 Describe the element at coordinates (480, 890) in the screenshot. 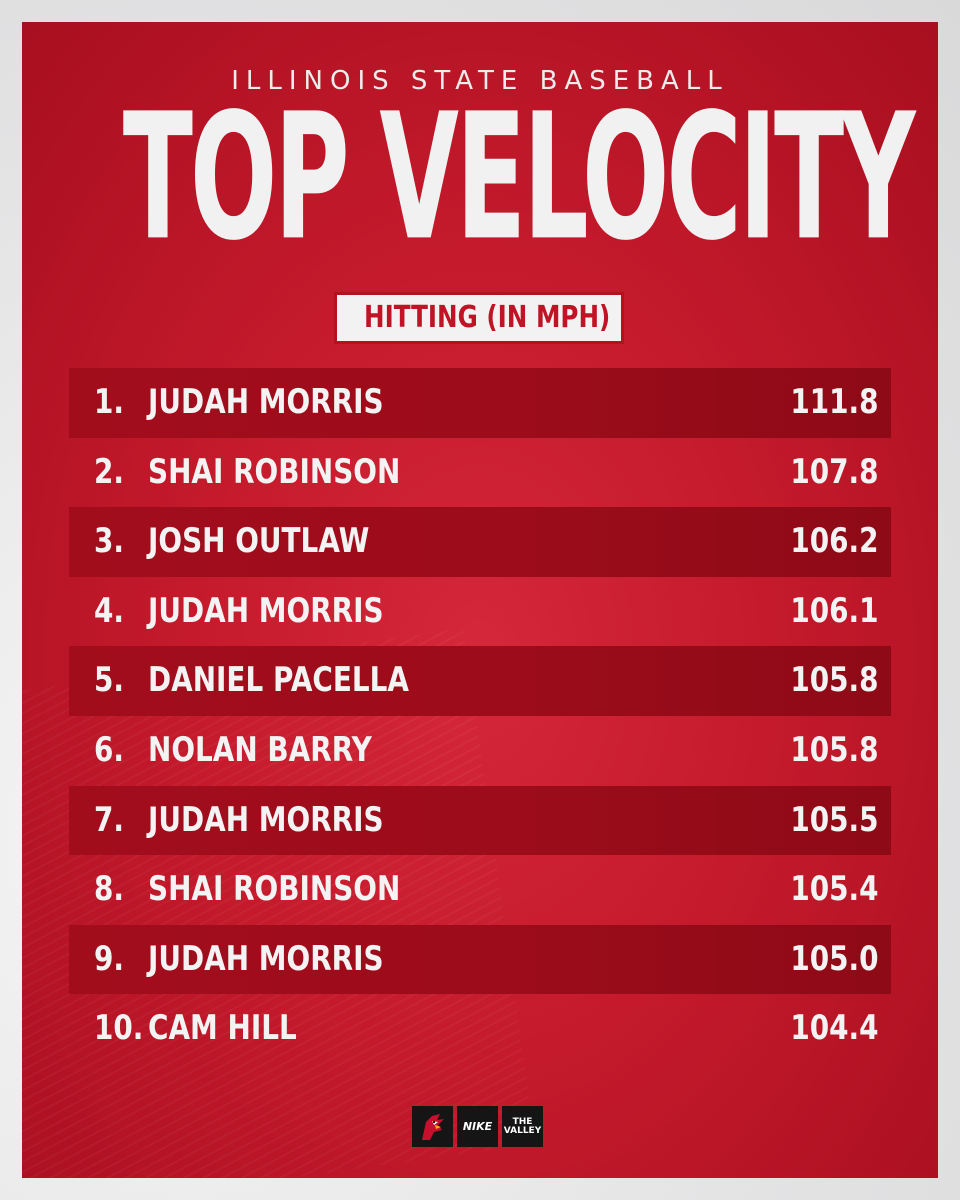

I see `leaderboard-row: 8. SHAI ROBINSON 105.4` at that location.